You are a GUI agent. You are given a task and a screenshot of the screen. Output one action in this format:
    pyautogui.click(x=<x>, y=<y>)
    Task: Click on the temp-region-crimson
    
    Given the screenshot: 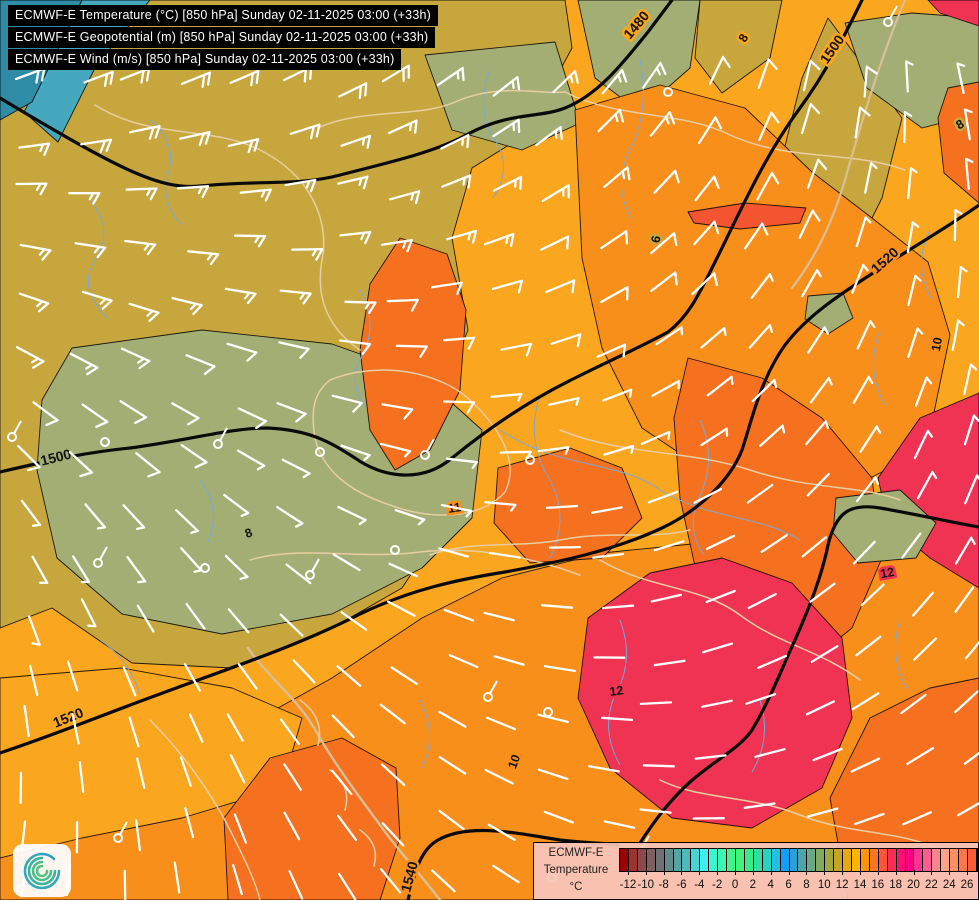 What is the action you would take?
    pyautogui.click(x=715, y=693)
    